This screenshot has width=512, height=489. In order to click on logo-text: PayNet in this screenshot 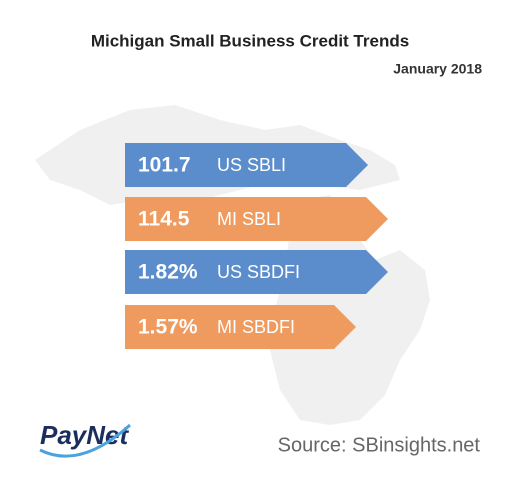, I will do `click(84, 435)`.